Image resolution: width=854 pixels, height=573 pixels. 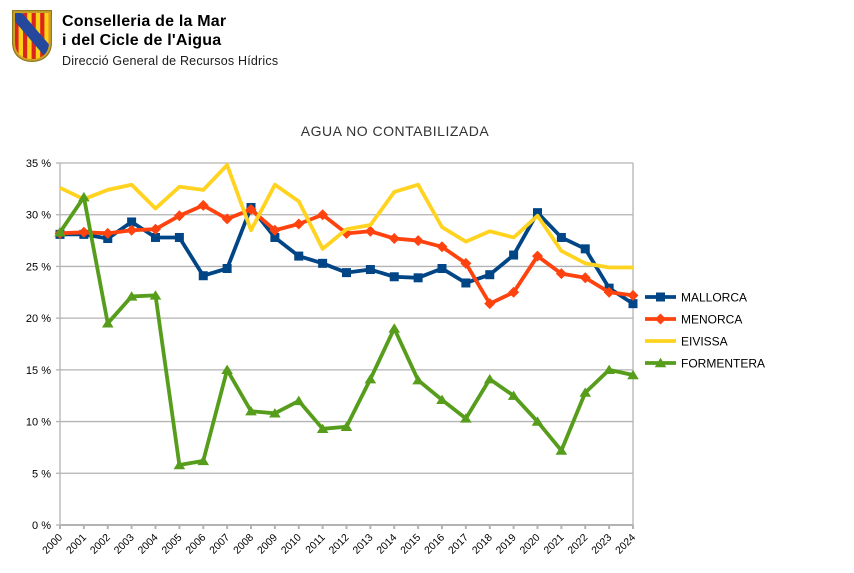 I want to click on shield-blue-band, so click(x=32, y=34).